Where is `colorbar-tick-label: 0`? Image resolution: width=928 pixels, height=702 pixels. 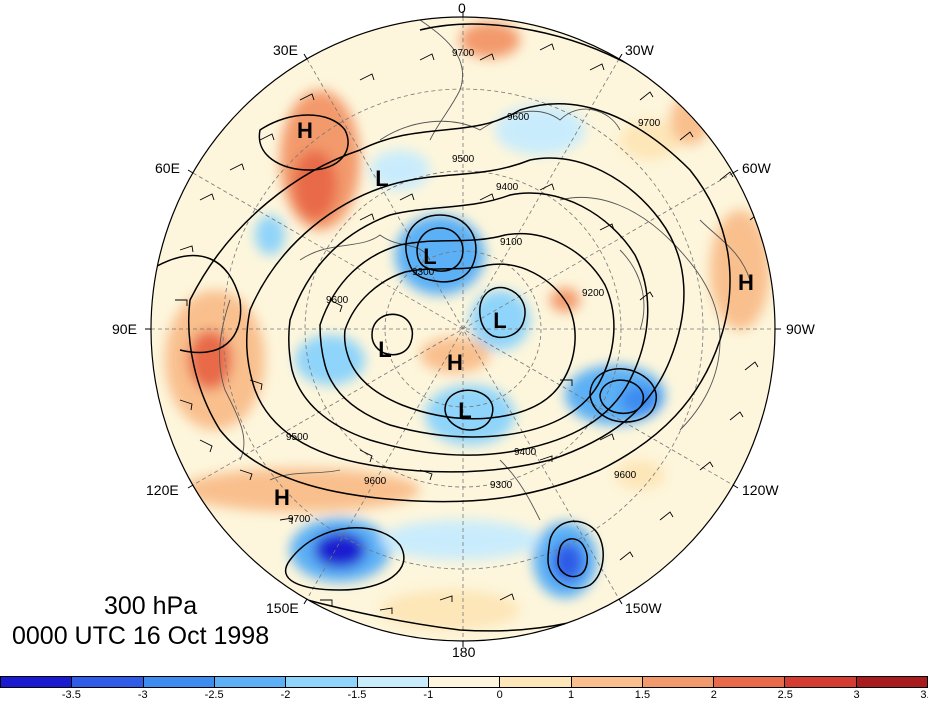
colorbar-tick-label: 0 is located at coordinates (499, 695).